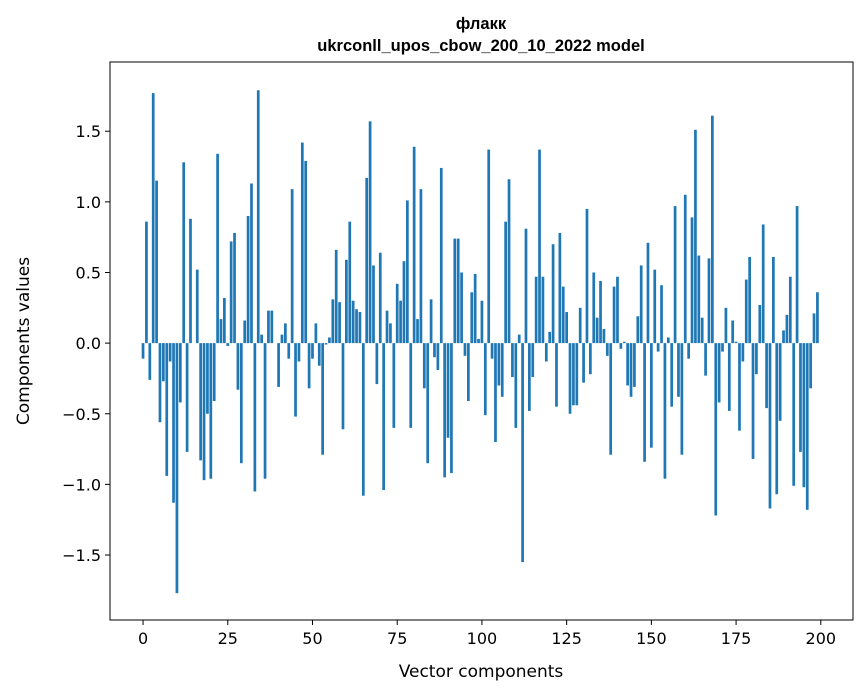 The image size is (867, 696). I want to click on y-tick-label: 1.5, so click(88, 131).